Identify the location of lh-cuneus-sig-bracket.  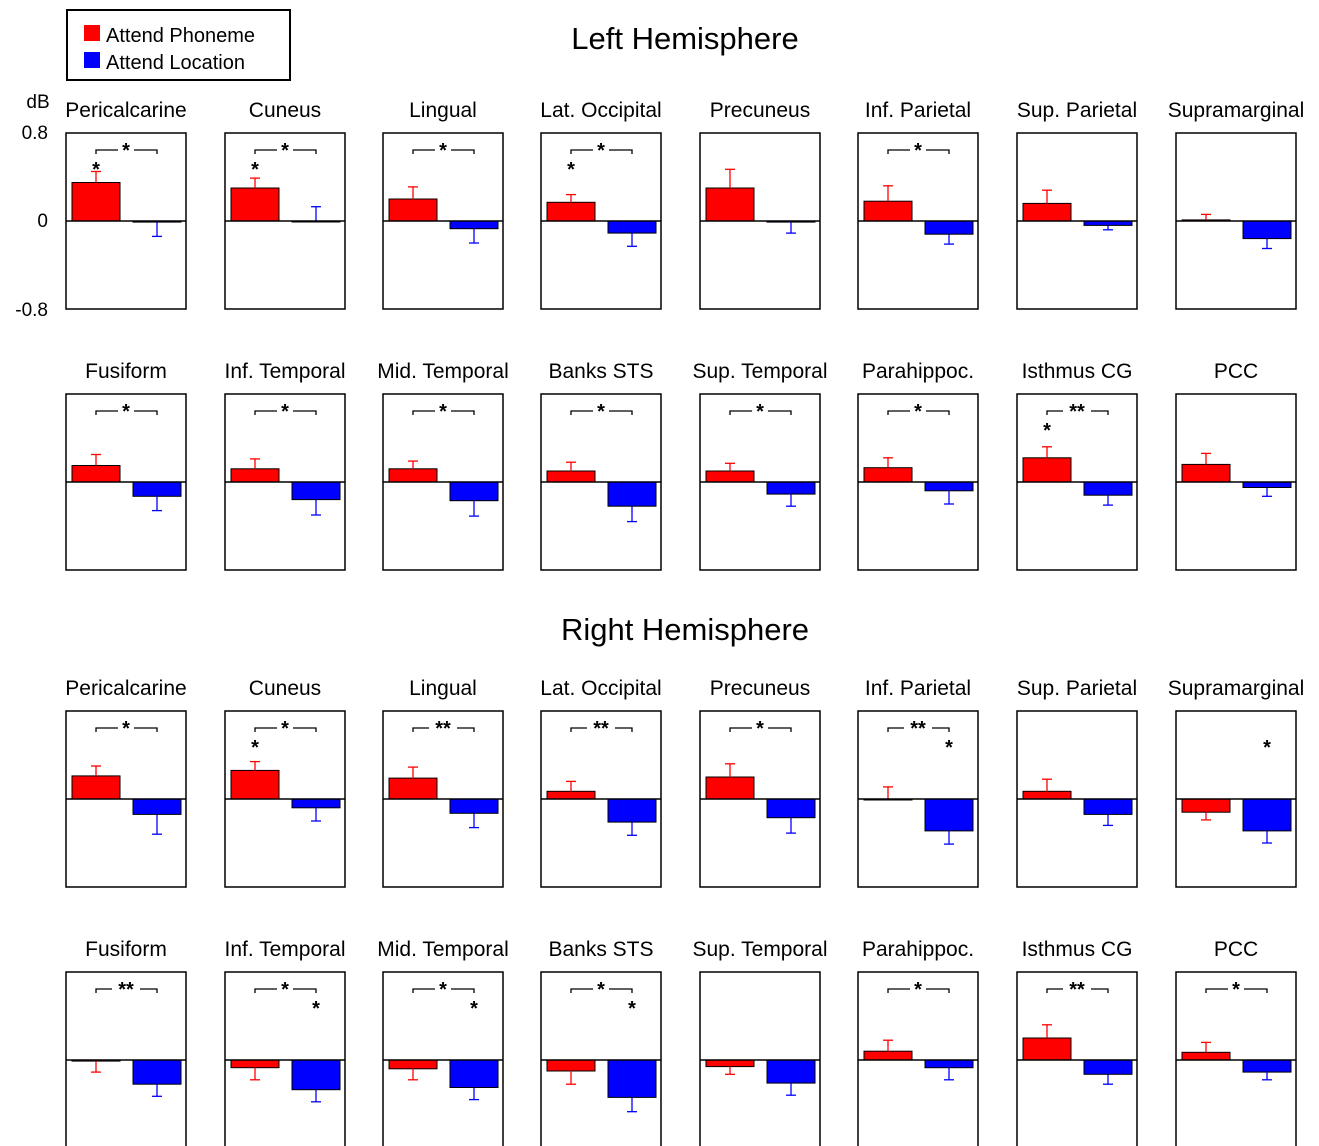
(285, 151).